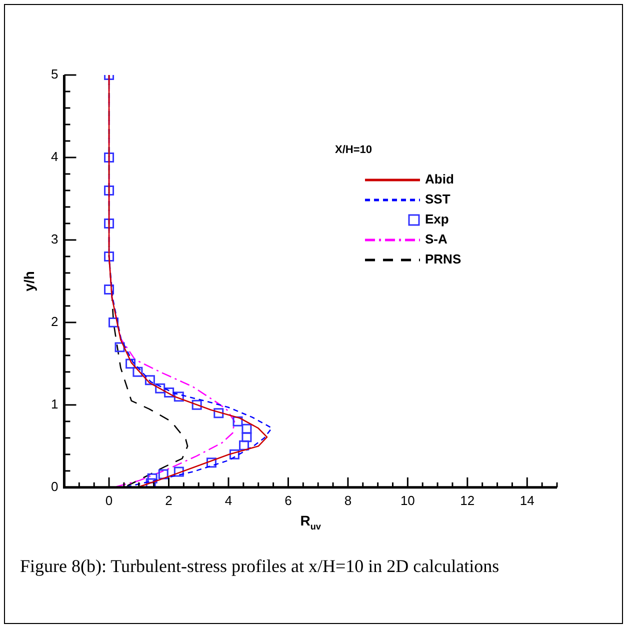  What do you see at coordinates (437, 199) in the screenshot?
I see `legend-label: SST` at bounding box center [437, 199].